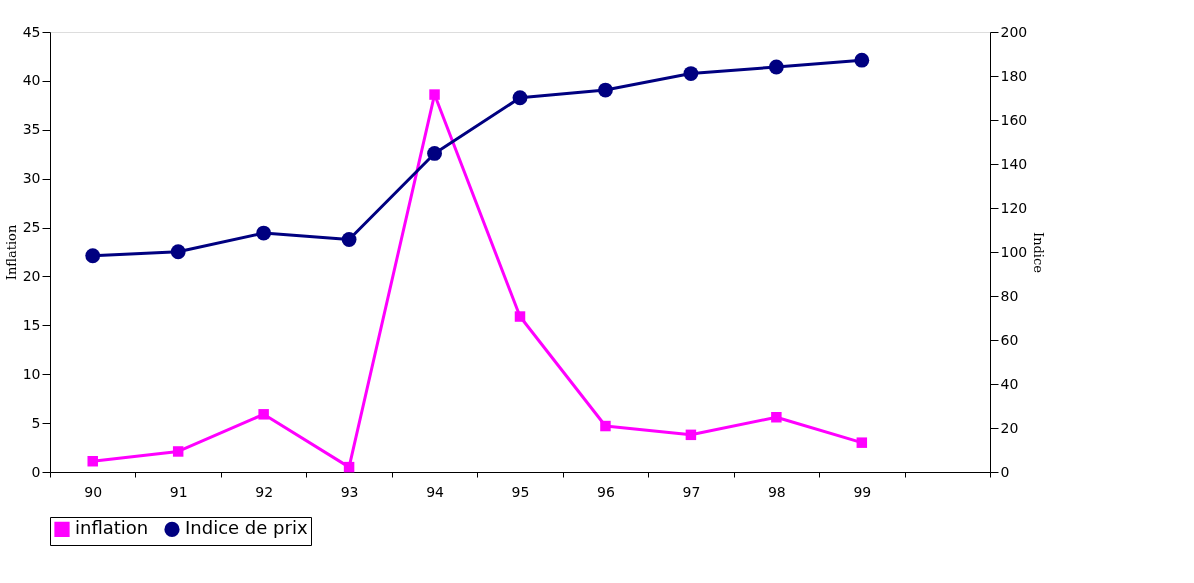 The width and height of the screenshot is (1194, 583). What do you see at coordinates (520, 491) in the screenshot?
I see `x-tick-label: 95` at bounding box center [520, 491].